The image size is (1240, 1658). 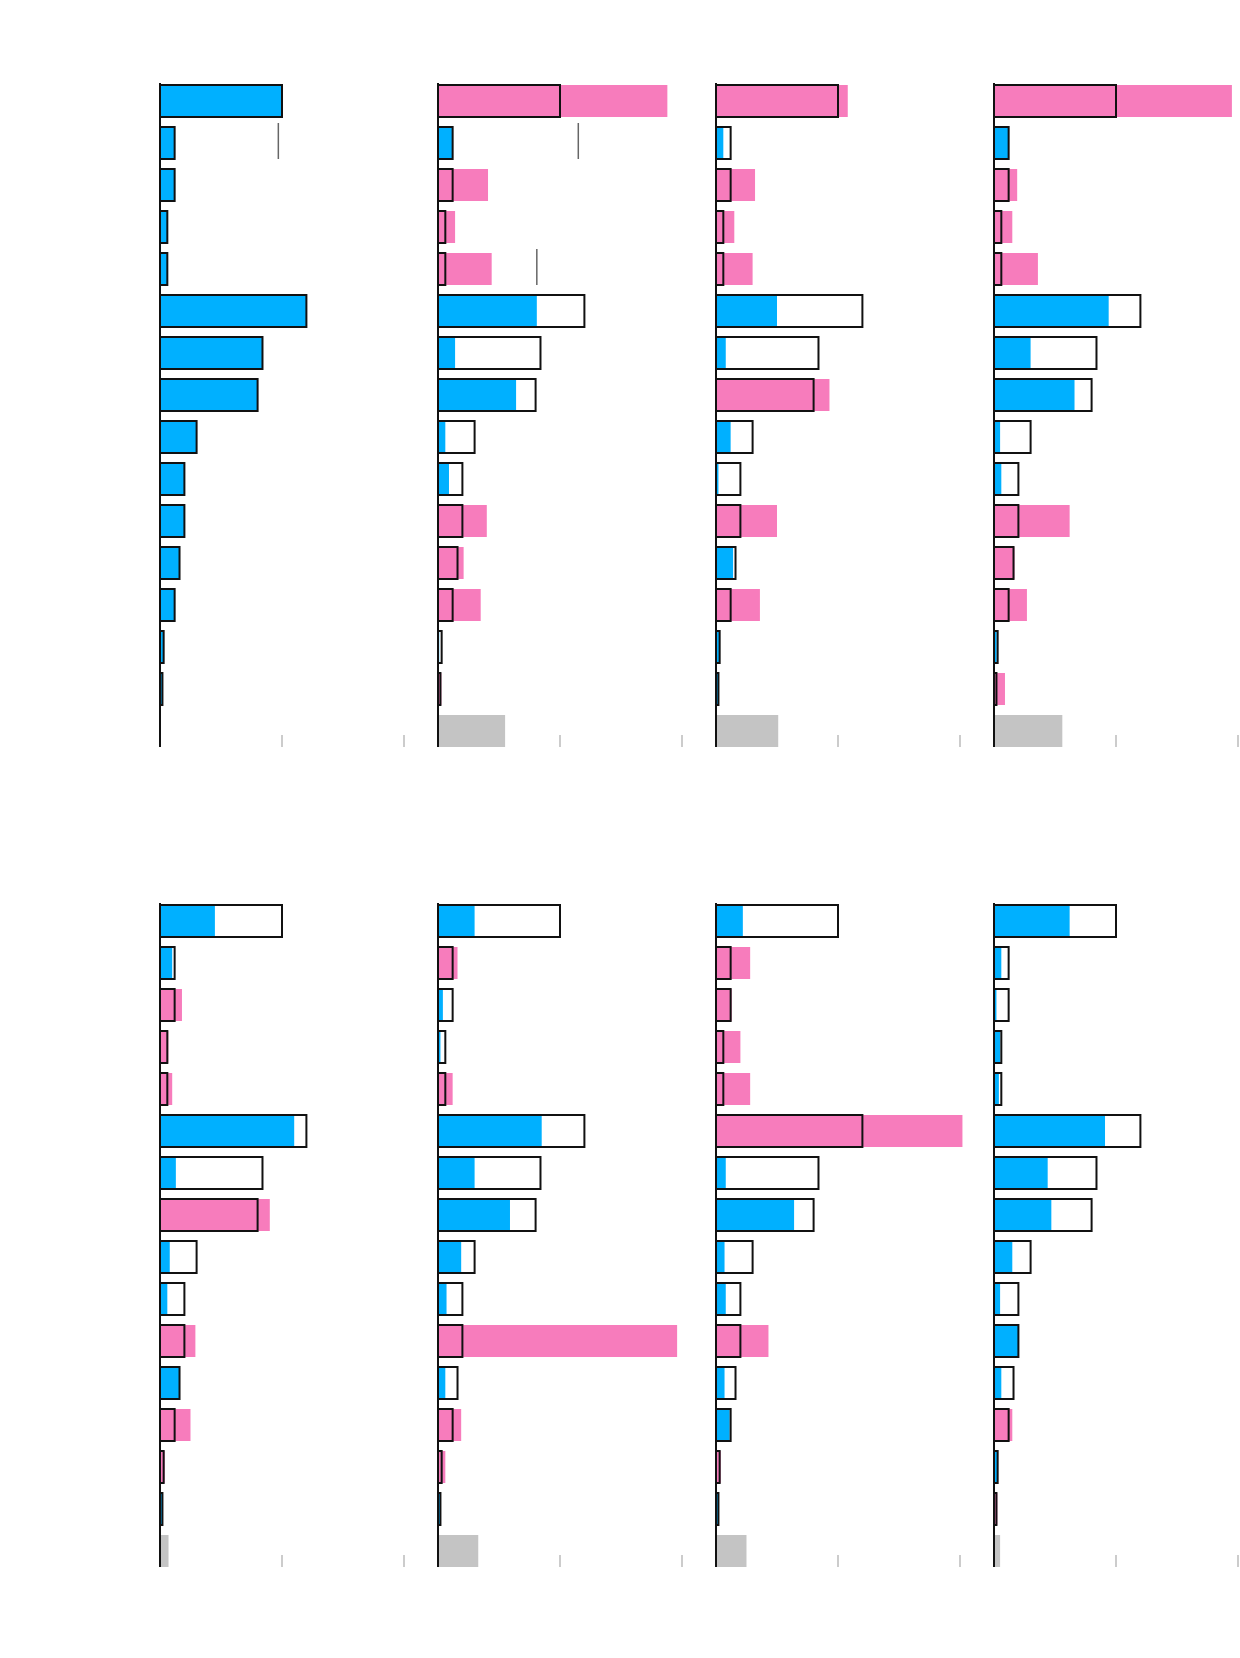 What do you see at coordinates (1050, 1236) in the screenshot?
I see `panel-8-value-bars` at bounding box center [1050, 1236].